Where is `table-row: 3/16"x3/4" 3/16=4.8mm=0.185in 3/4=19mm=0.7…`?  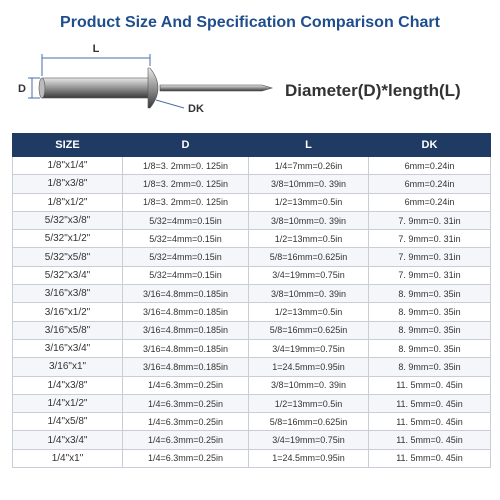 table-row: 3/16"x3/4" 3/16=4.8mm=0.185in 3/4=19mm=0.7… is located at coordinates (251, 348).